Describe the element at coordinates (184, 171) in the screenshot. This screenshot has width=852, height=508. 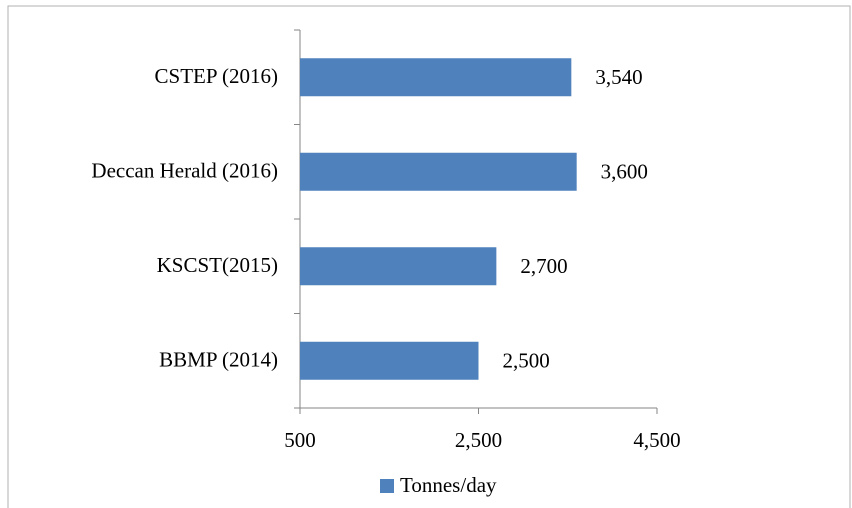
I see `y-tick-label: Deccan Herald (2016)` at that location.